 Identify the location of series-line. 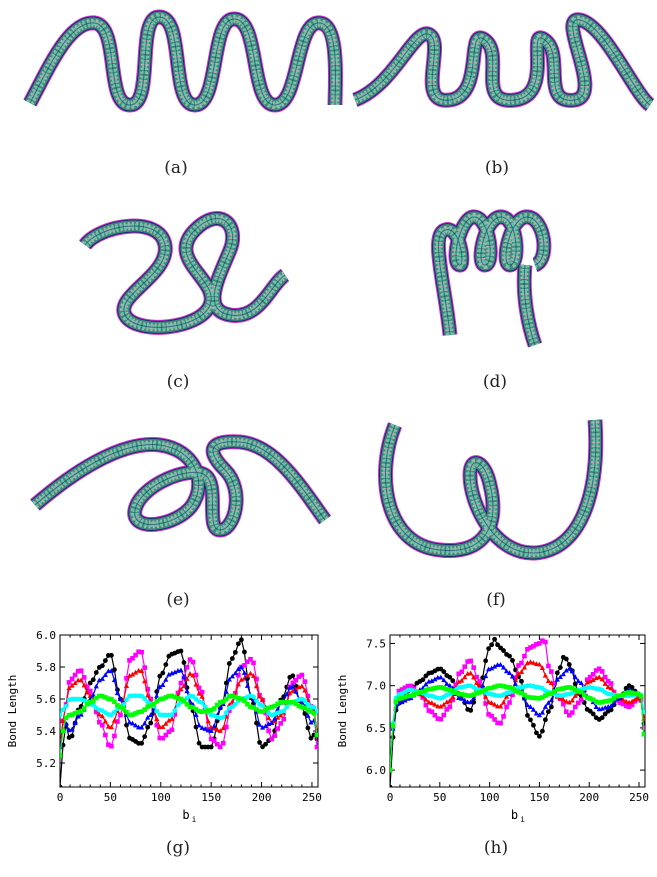
(517, 728).